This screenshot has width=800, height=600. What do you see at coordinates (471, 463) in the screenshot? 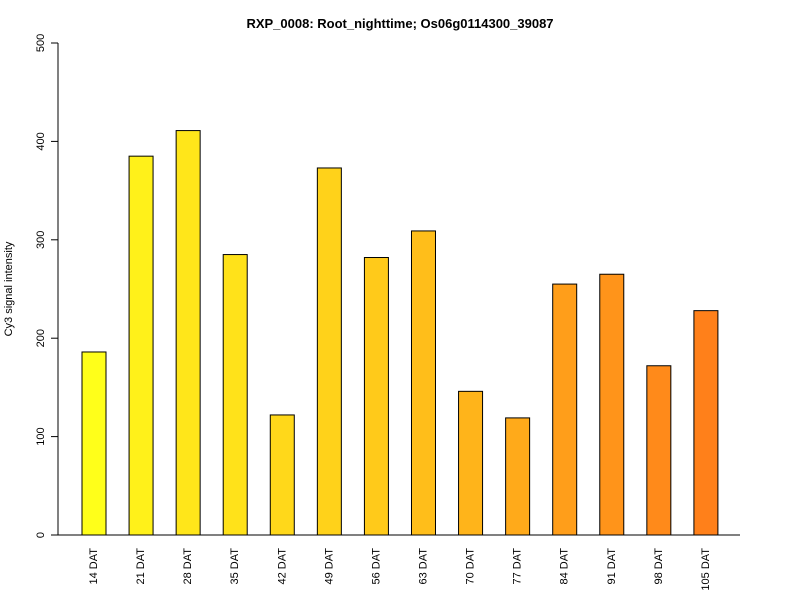
I see `bar-70-dat` at bounding box center [471, 463].